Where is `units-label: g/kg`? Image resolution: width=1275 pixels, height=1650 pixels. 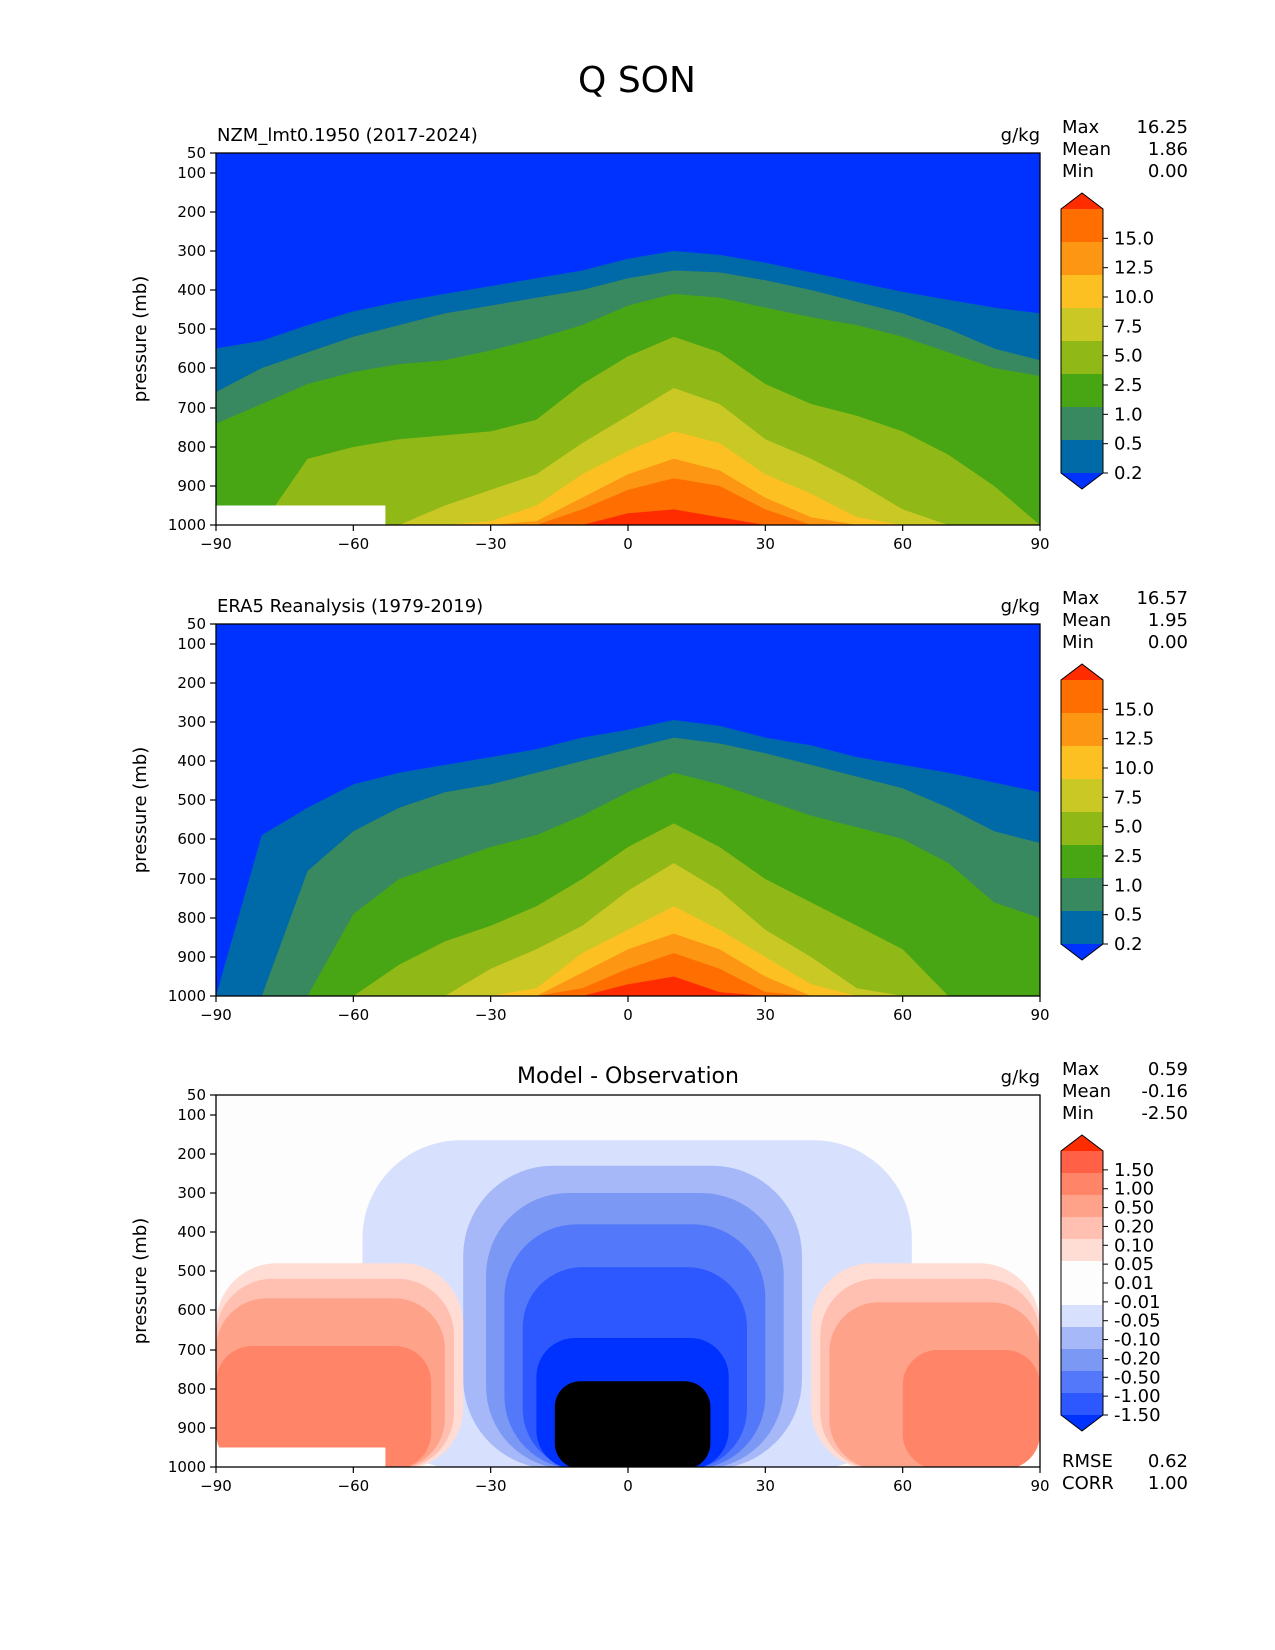 units-label: g/kg is located at coordinates (1020, 1077).